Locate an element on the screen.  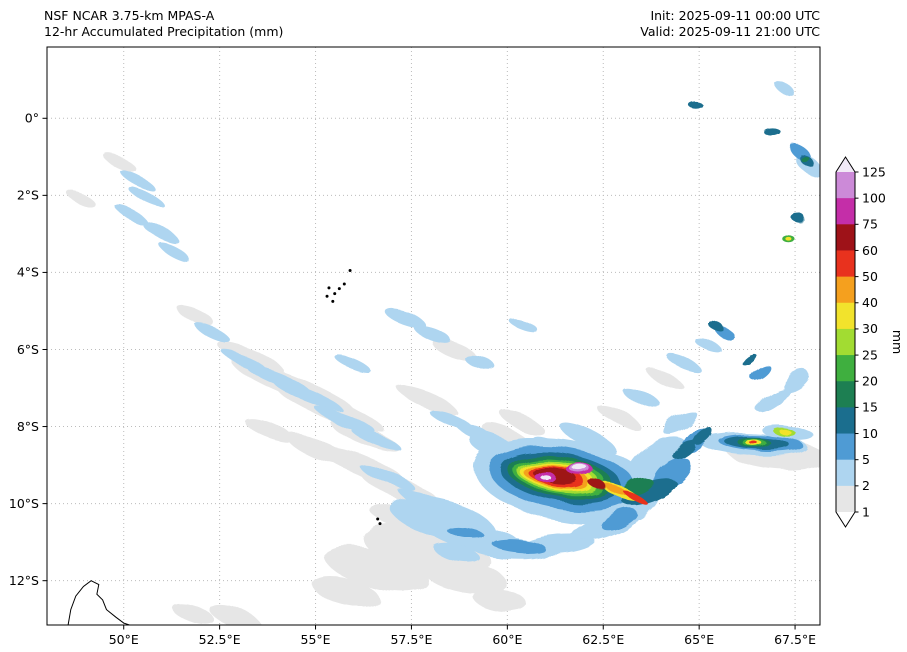
colorbar-tick-label: 5 is located at coordinates (866, 459).